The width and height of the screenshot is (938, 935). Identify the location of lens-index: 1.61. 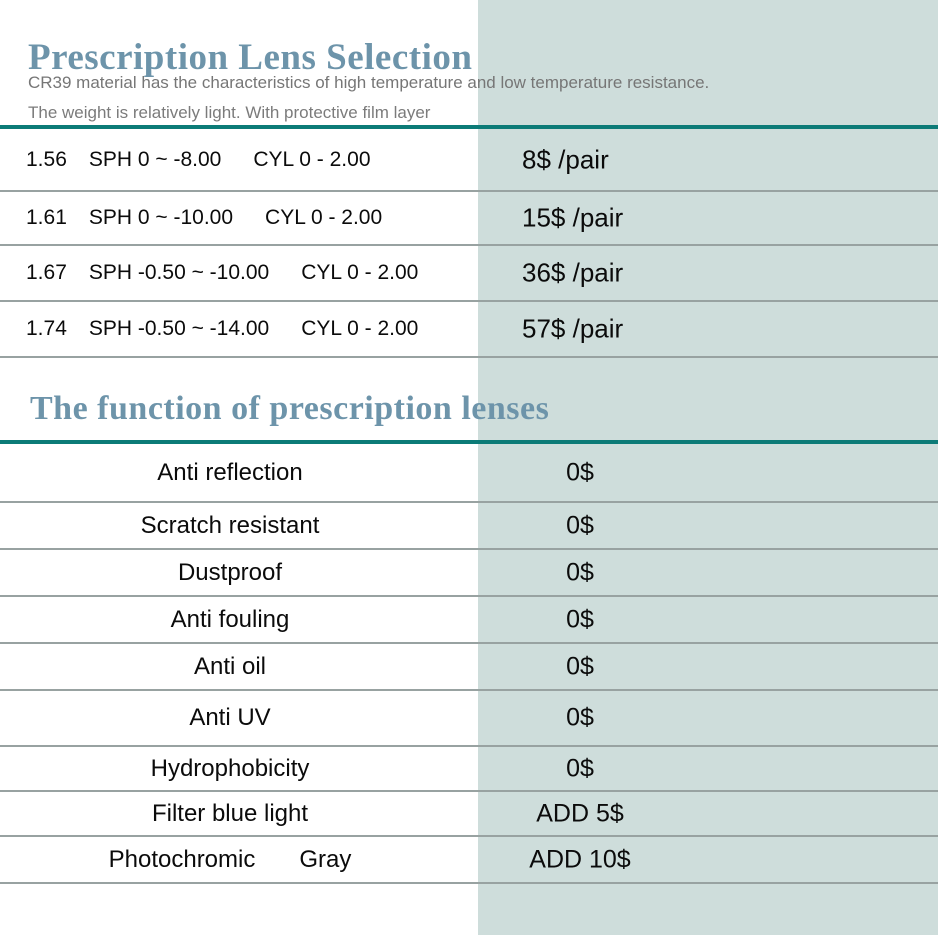
(46, 217).